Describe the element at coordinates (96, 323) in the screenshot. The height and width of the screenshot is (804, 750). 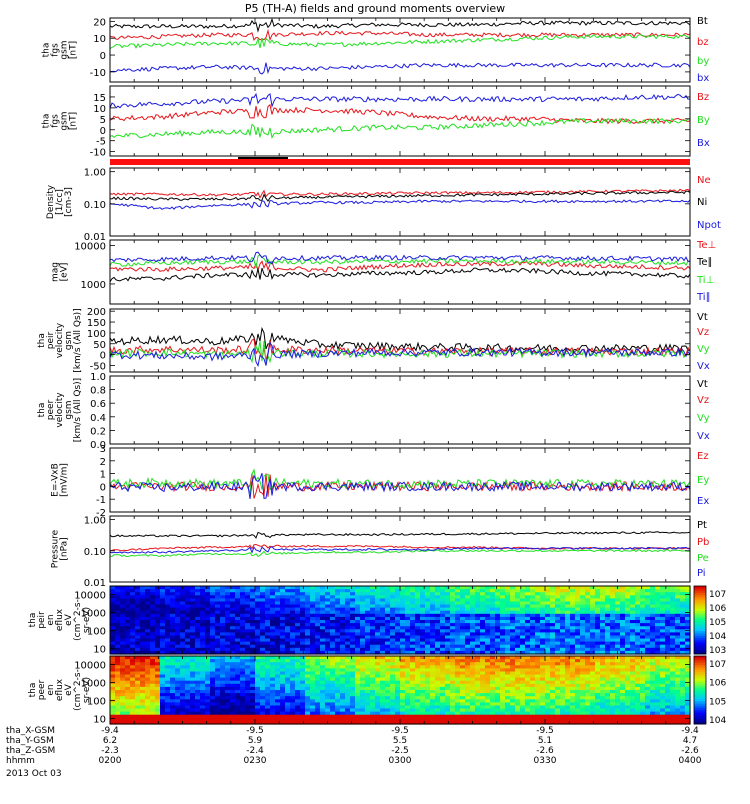
I see `y-tick-label: 150` at that location.